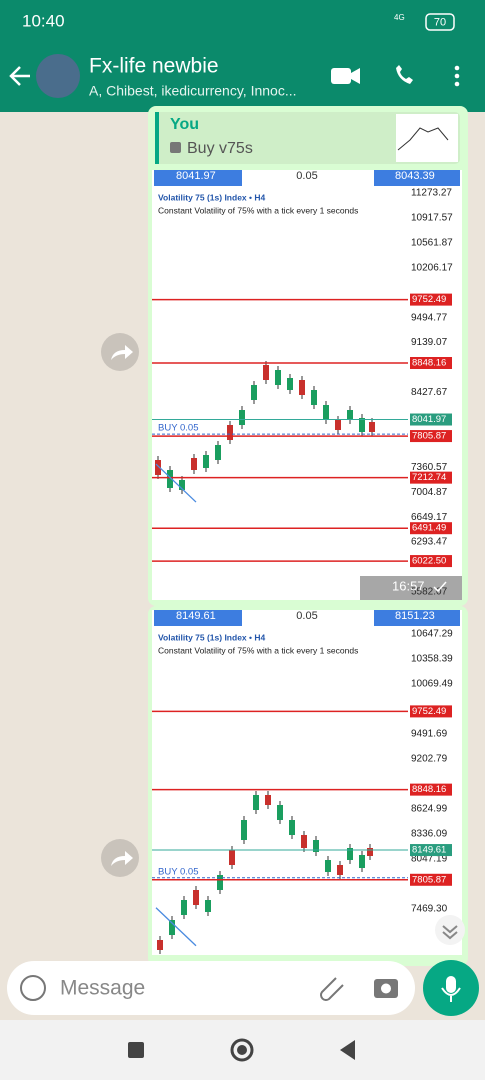  What do you see at coordinates (429, 592) in the screenshot?
I see `price-axis-label: 5582.07` at bounding box center [429, 592].